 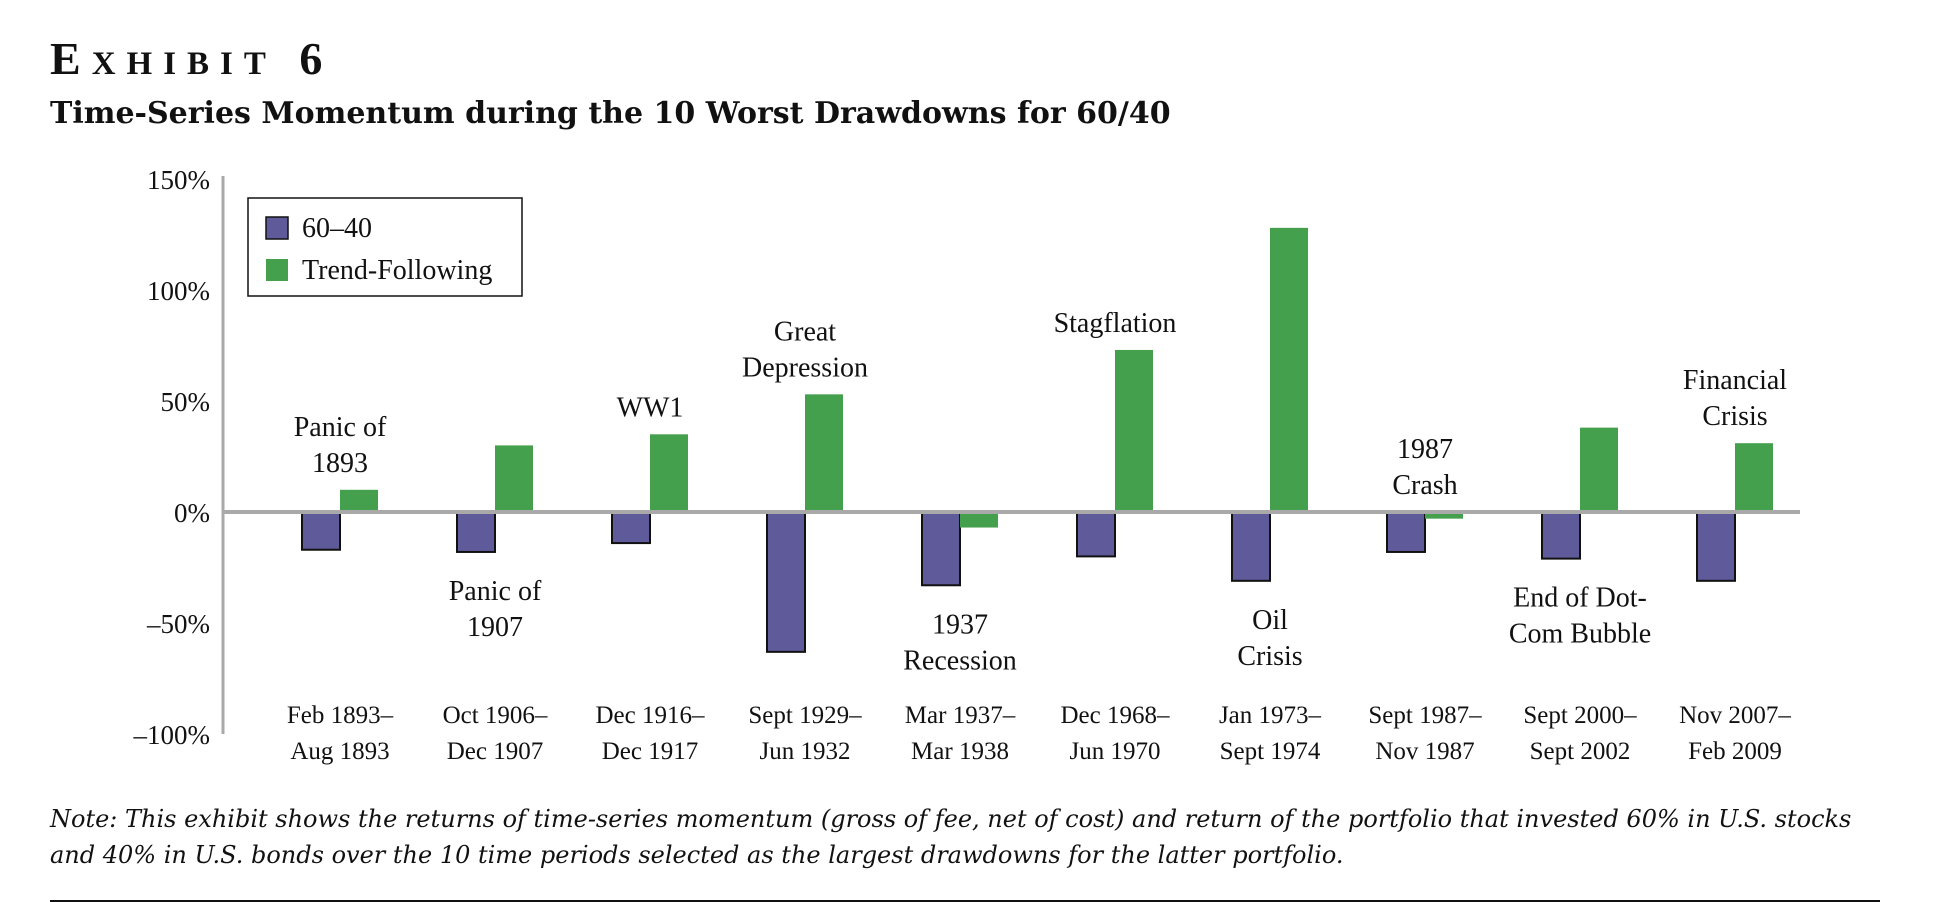 I want to click on x-tick-label: Dec 1916–, so click(x=650, y=715).